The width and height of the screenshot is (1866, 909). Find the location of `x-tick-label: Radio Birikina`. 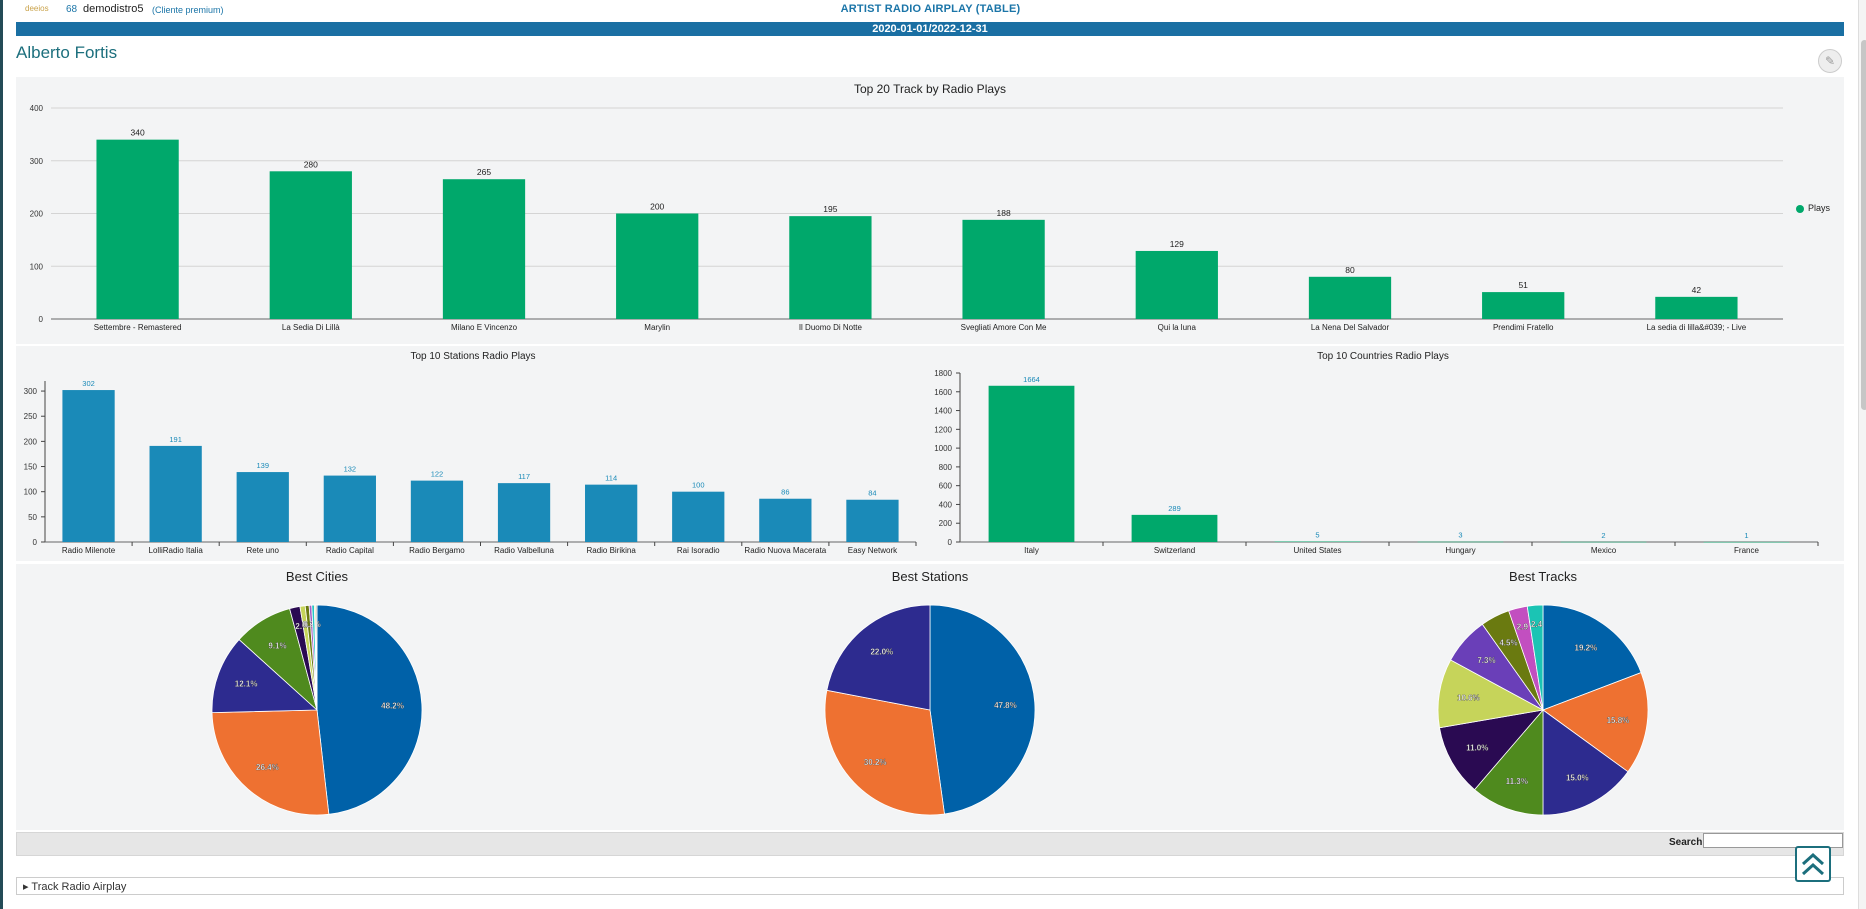

x-tick-label: Radio Birikina is located at coordinates (611, 550).